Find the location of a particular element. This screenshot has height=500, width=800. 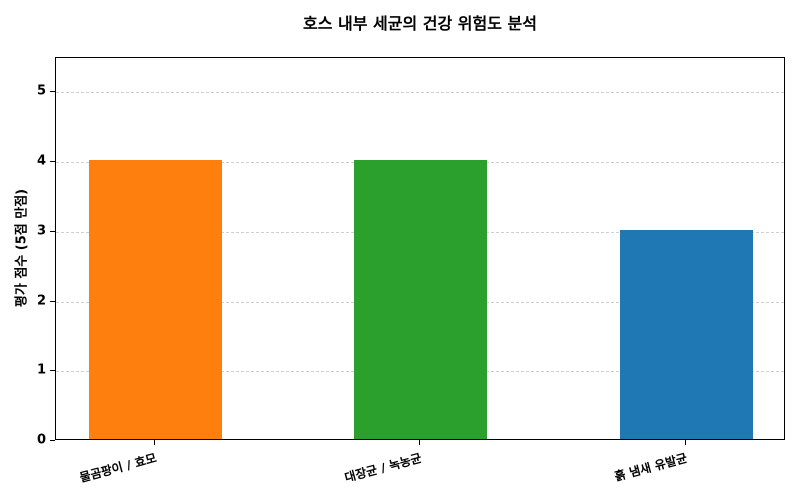

bar-earthy-odor-bacteria is located at coordinates (686, 334).